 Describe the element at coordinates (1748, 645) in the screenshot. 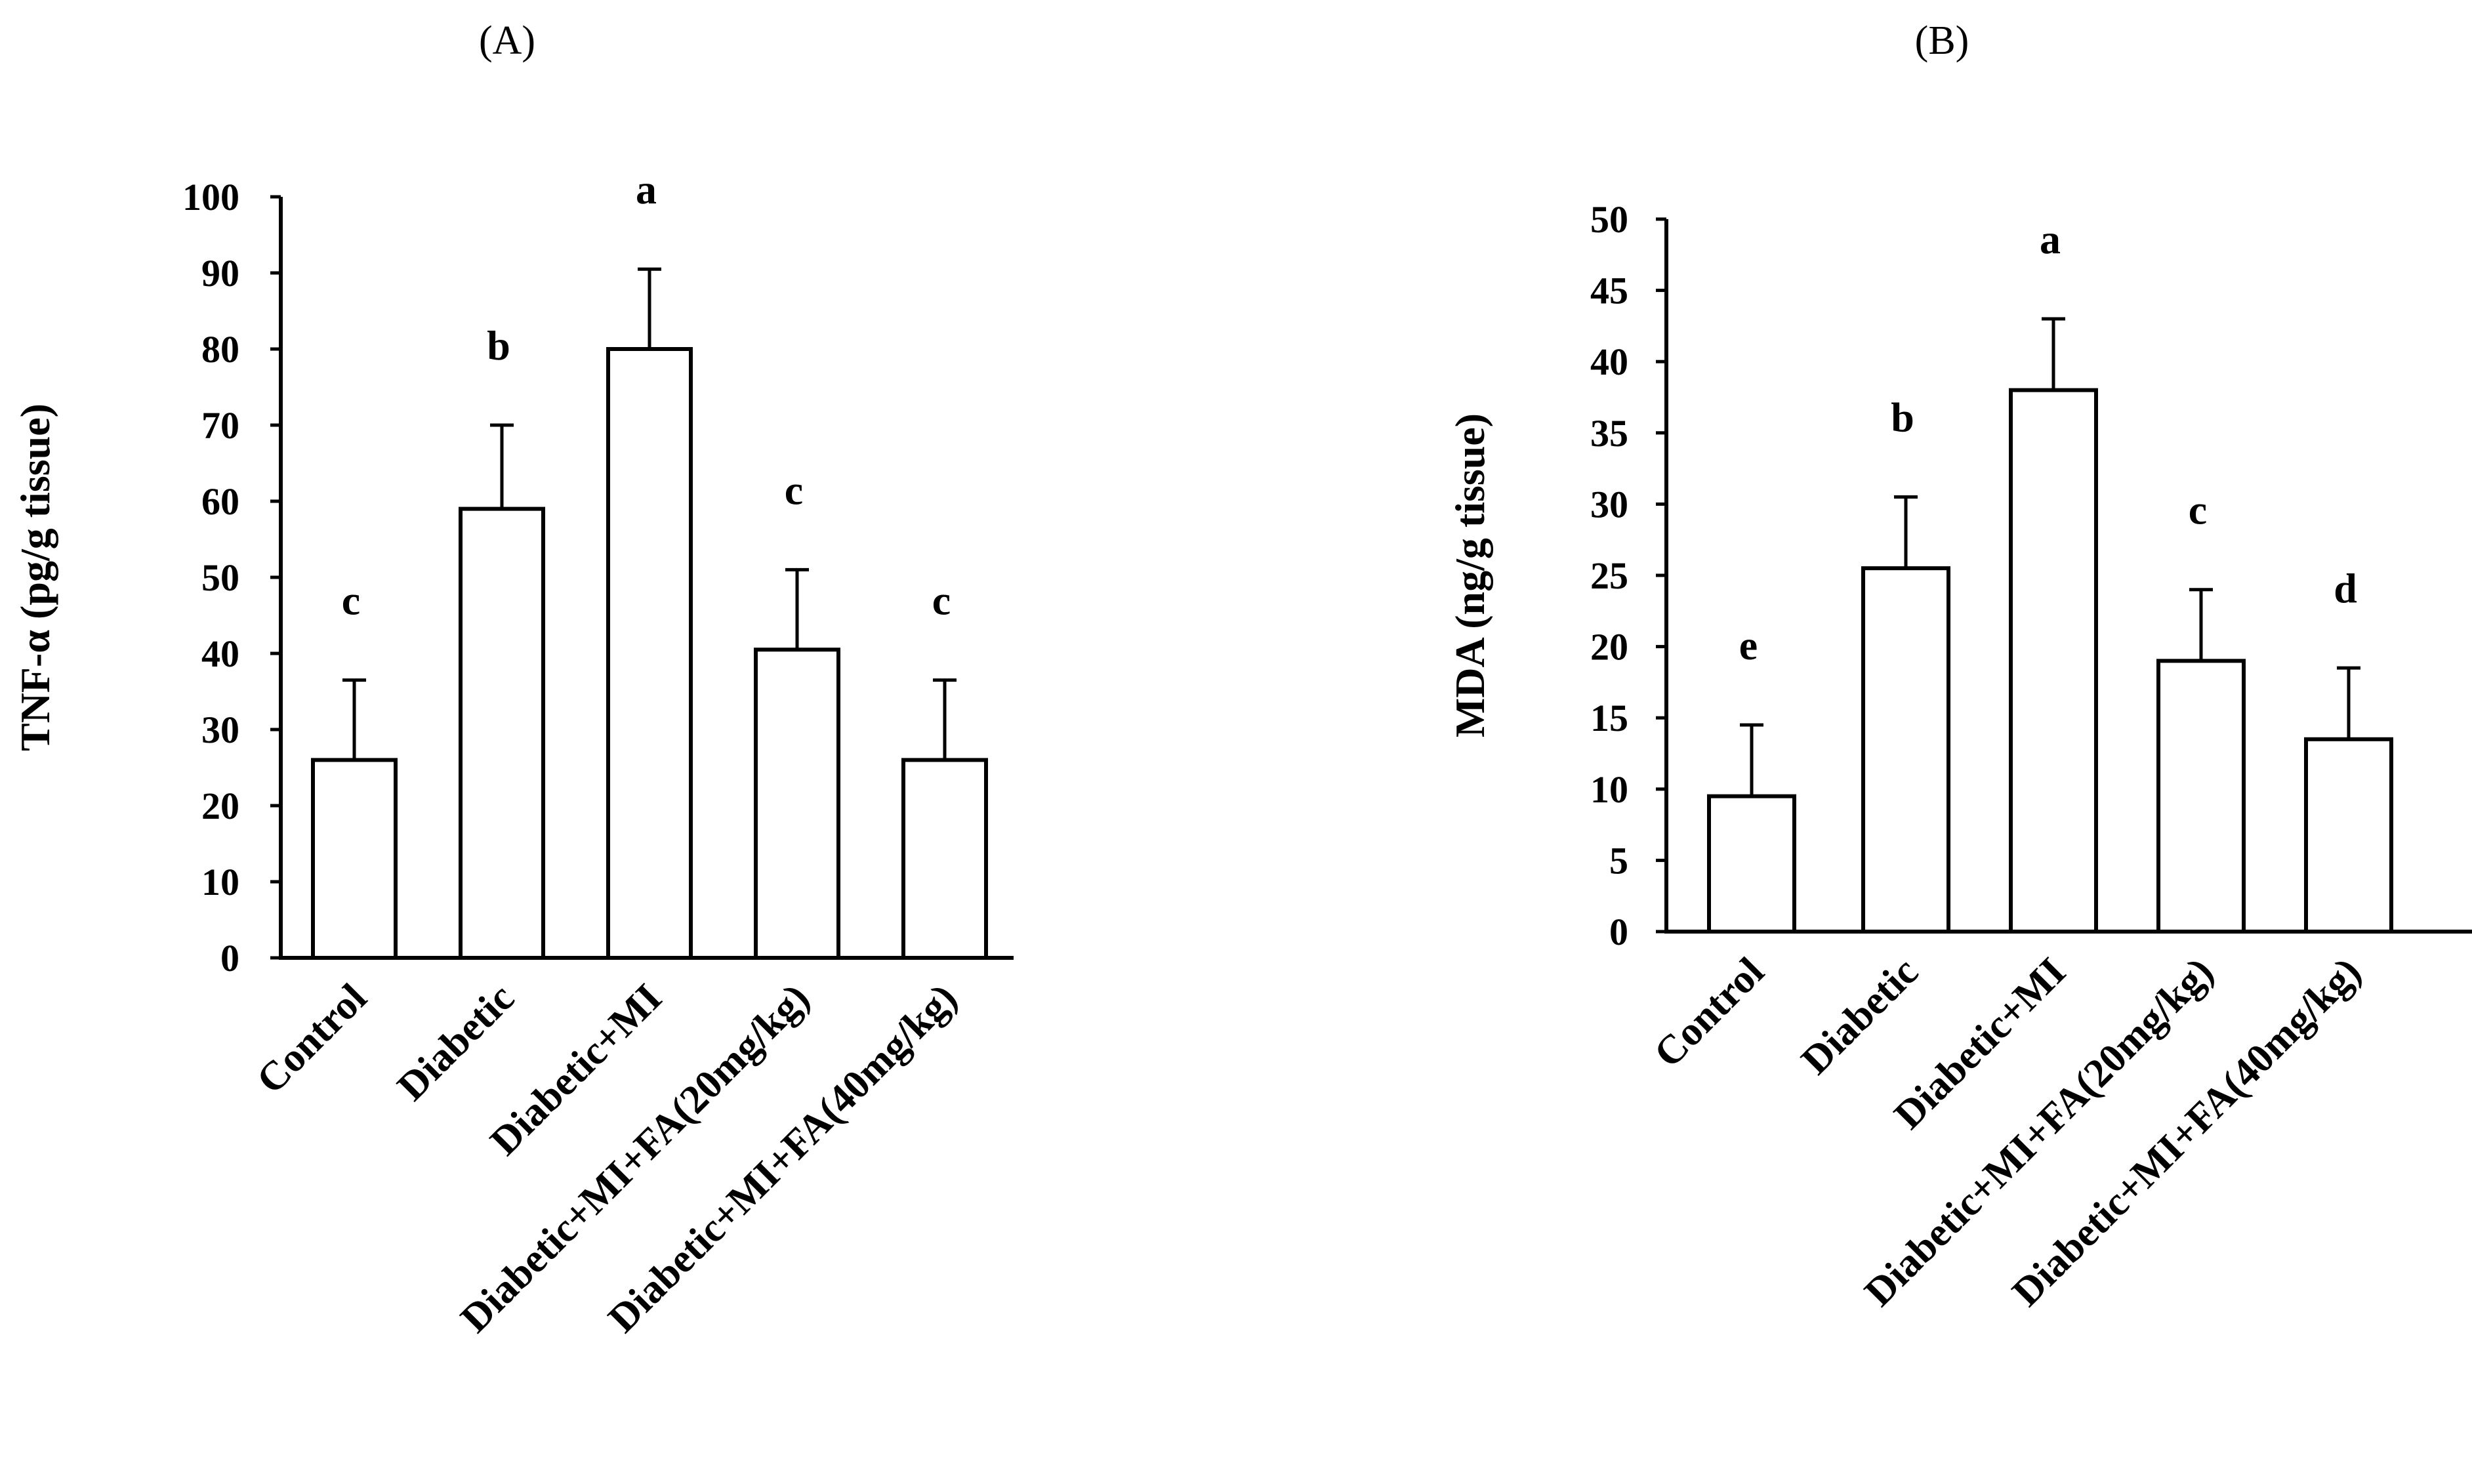

I see `significance-letter: e` at that location.